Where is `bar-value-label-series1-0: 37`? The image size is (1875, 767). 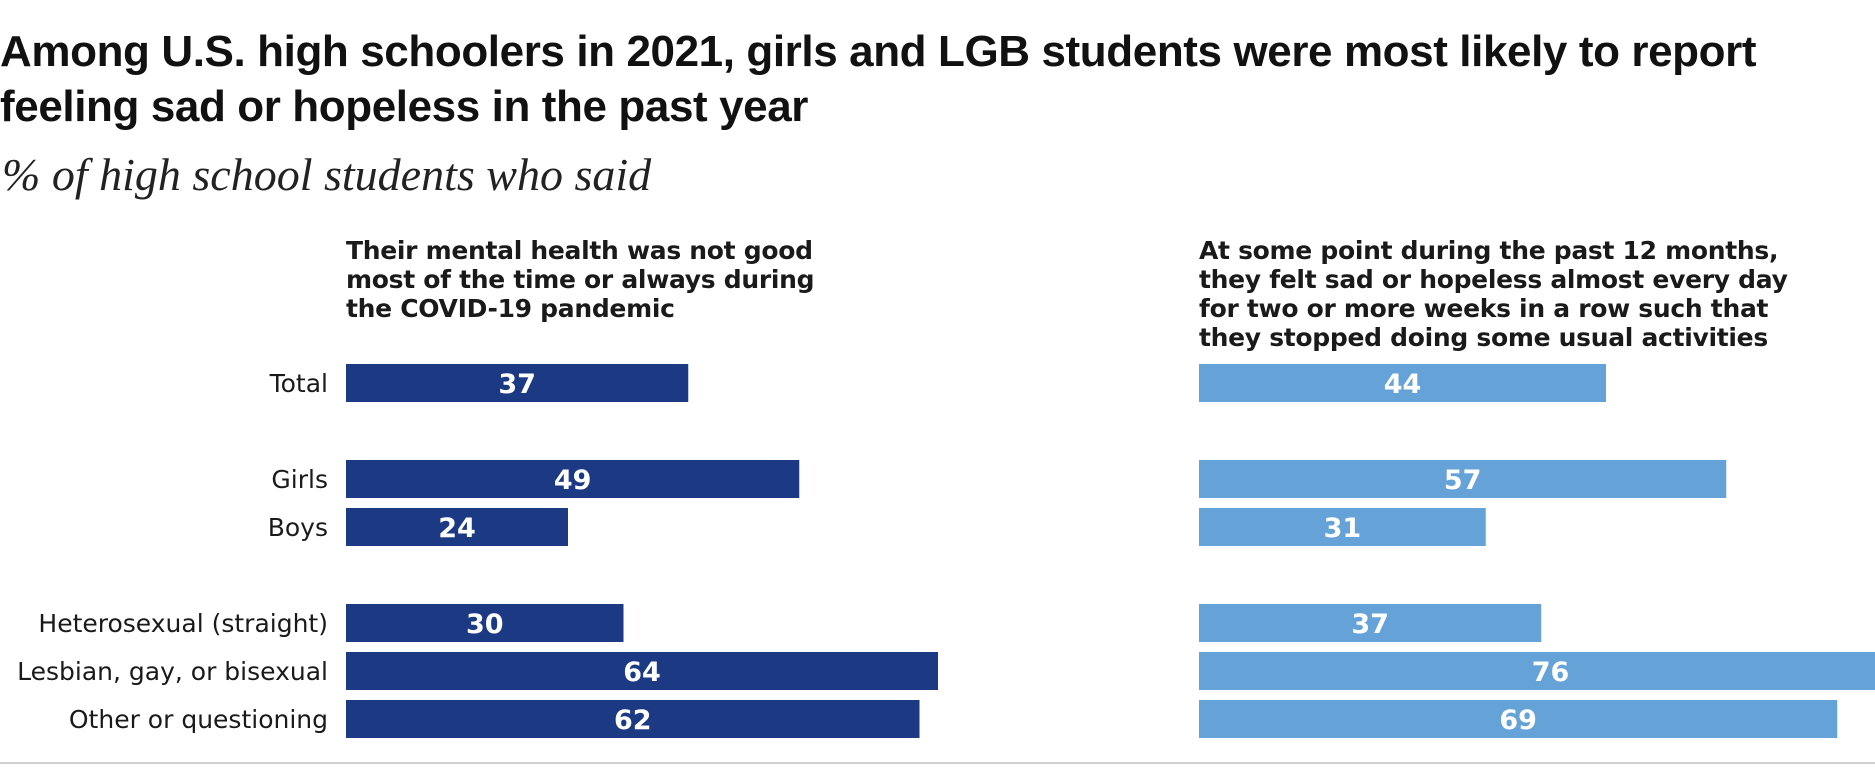
bar-value-label-series1-0: 37 is located at coordinates (517, 384).